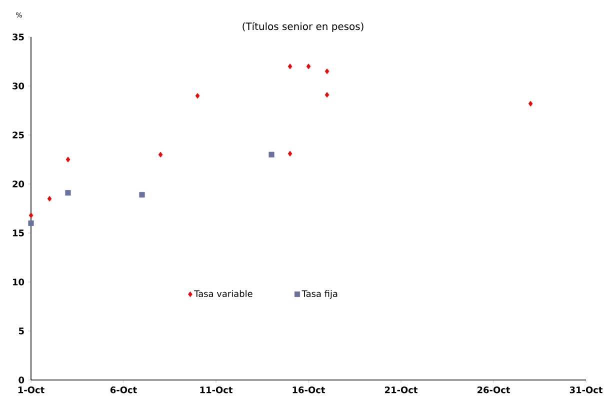  What do you see at coordinates (586, 390) in the screenshot?
I see `x-tick-label: 31-Oct` at bounding box center [586, 390].